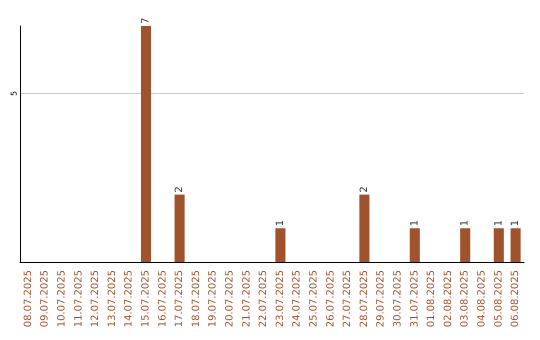 This screenshot has height=340, width=540. Describe the element at coordinates (348, 299) in the screenshot. I see `x-tick-label: 27.07.2025` at that location.